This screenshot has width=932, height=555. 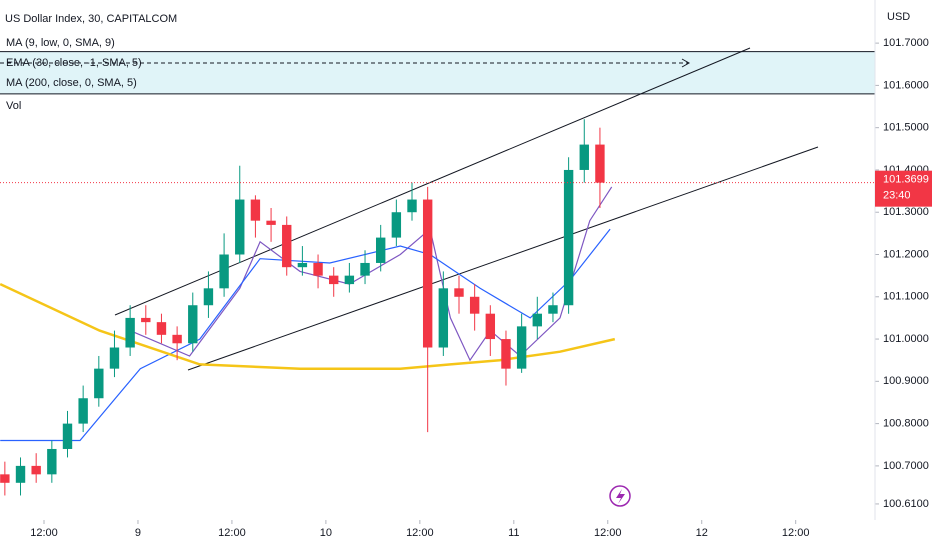 What do you see at coordinates (326, 533) in the screenshot?
I see `x-tick-label: 10` at bounding box center [326, 533].